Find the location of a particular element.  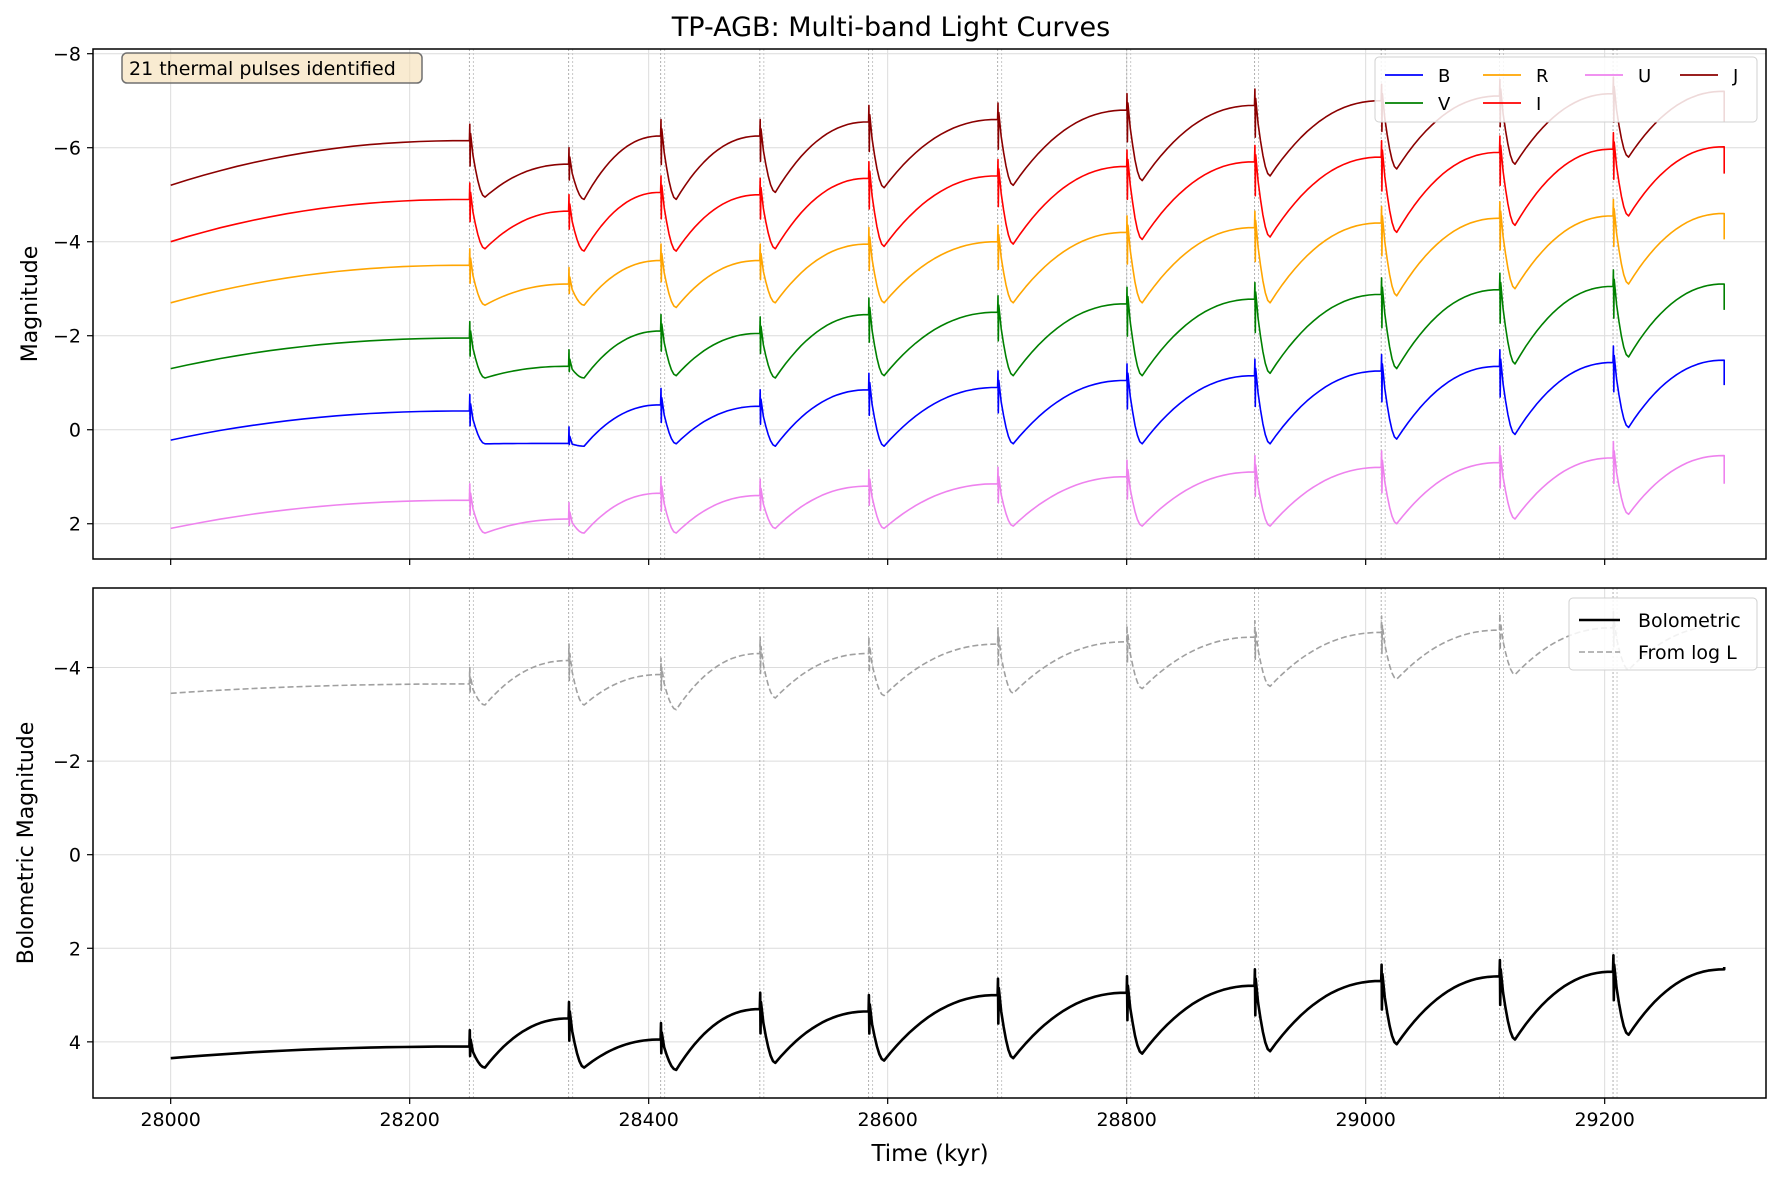

legend-label: R is located at coordinates (1542, 76).